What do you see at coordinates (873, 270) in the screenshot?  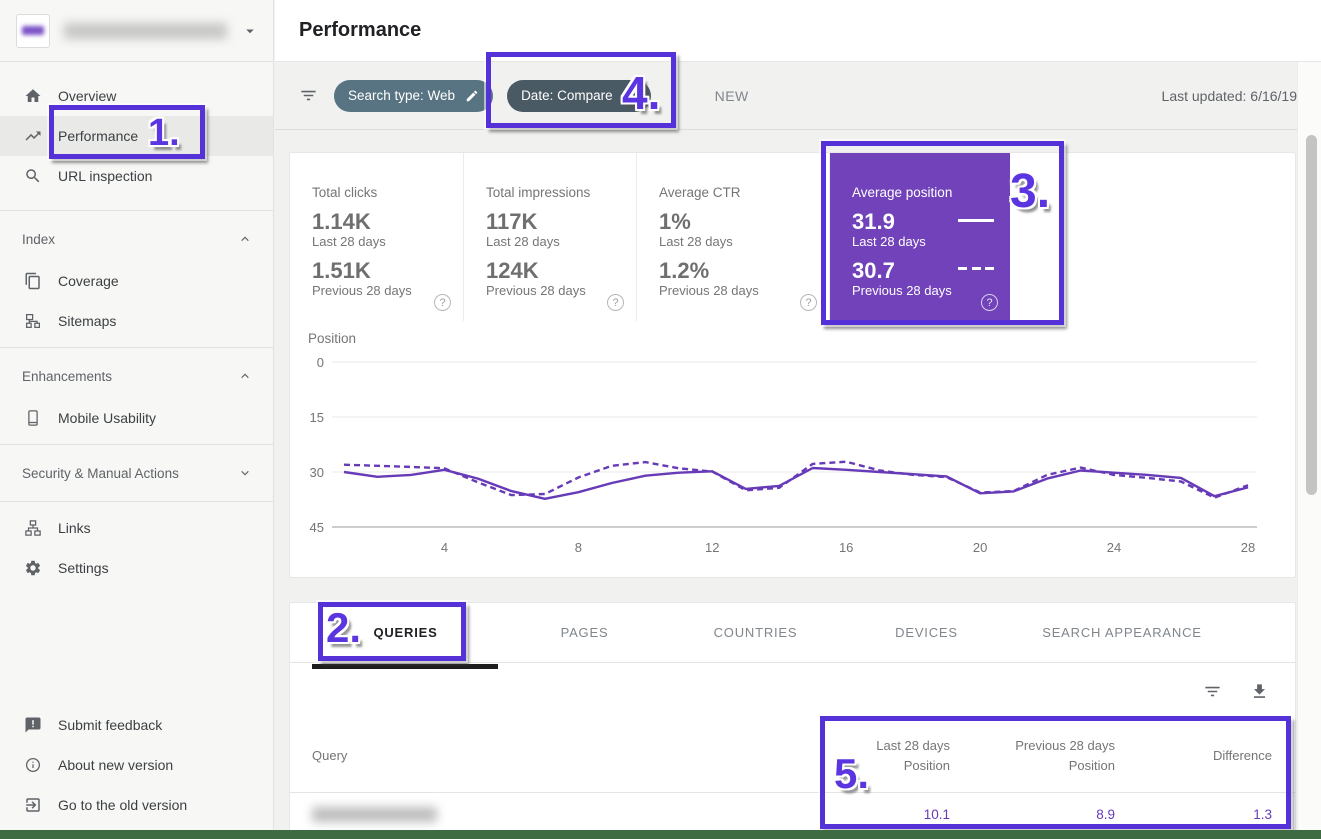 I see `metric-value-previous: 30.7` at bounding box center [873, 270].